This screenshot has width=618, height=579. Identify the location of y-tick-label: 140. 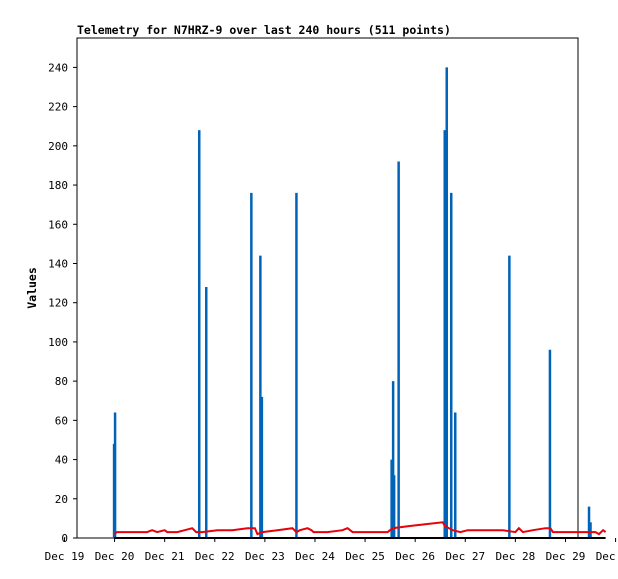
(58, 263).